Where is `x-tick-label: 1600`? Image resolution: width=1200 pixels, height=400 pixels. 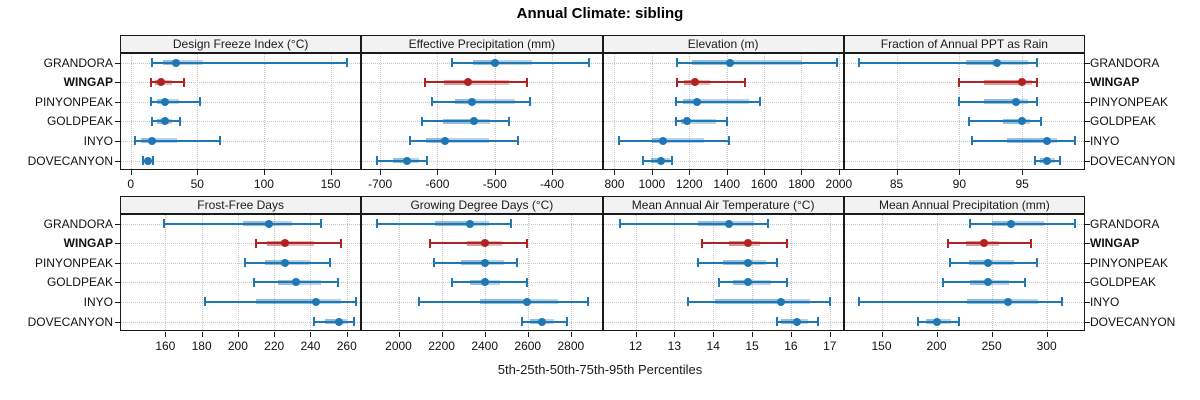 x-tick-label: 1600 is located at coordinates (764, 184).